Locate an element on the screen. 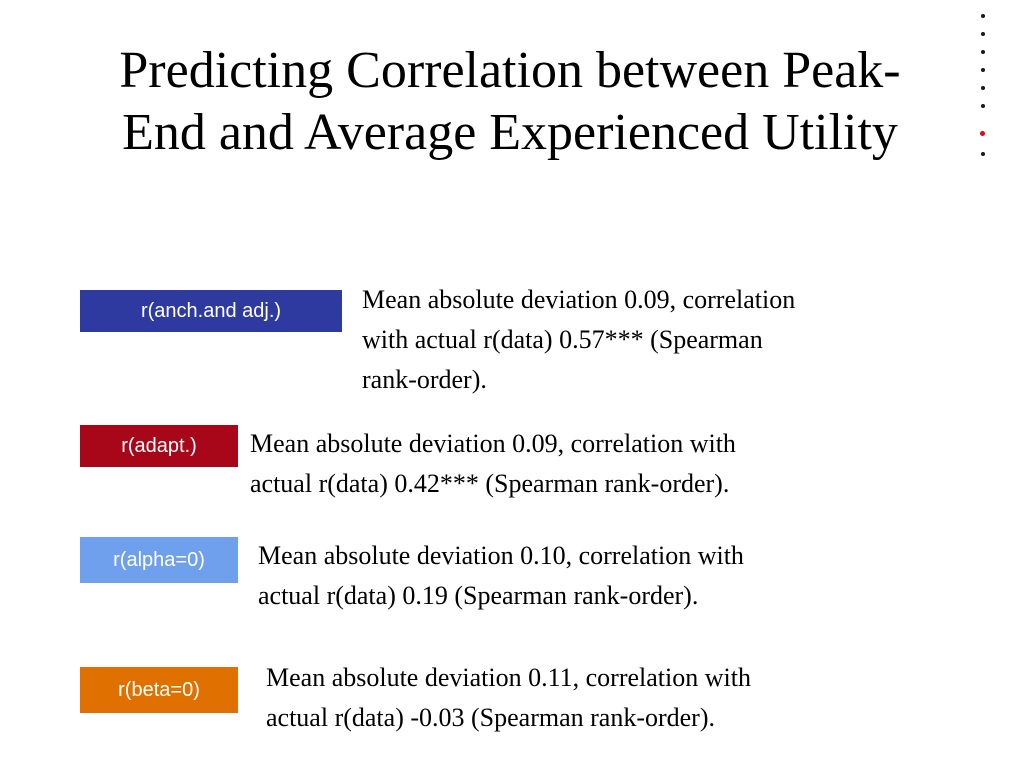 Image resolution: width=1024 pixels, height=768 pixels. slide-title-line-2: End and Average Experienced Utility is located at coordinates (510, 132).